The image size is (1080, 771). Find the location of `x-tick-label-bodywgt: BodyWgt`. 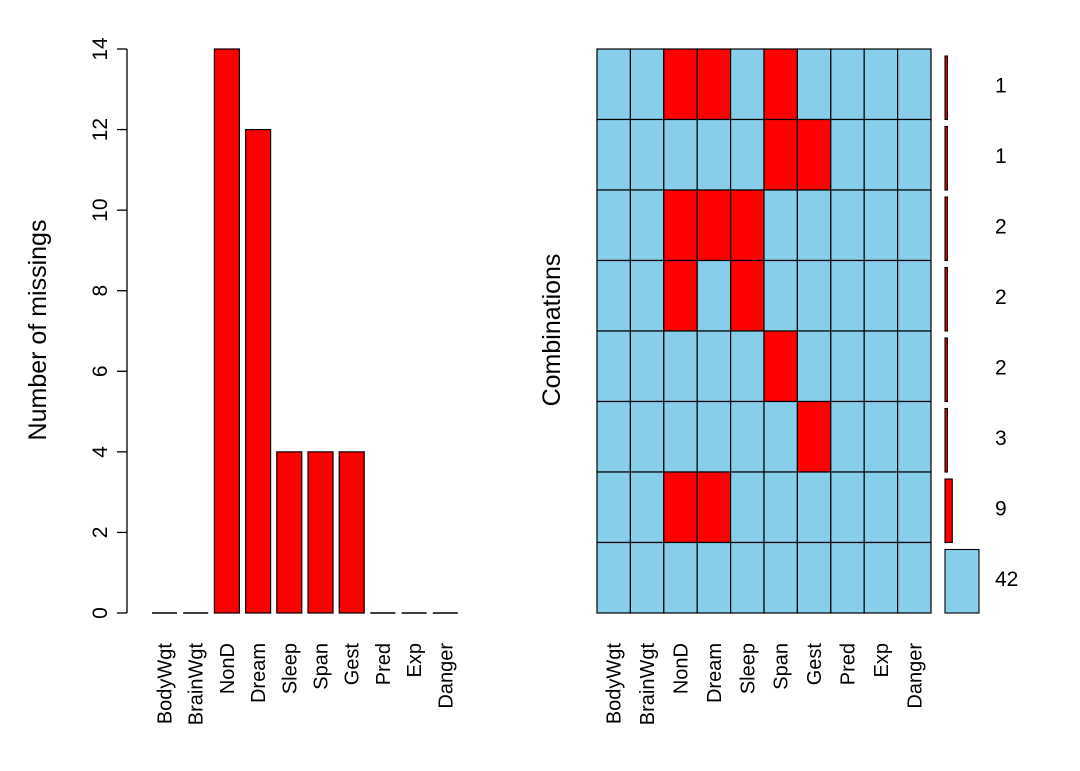

x-tick-label-bodywgt: BodyWgt is located at coordinates (166, 684).